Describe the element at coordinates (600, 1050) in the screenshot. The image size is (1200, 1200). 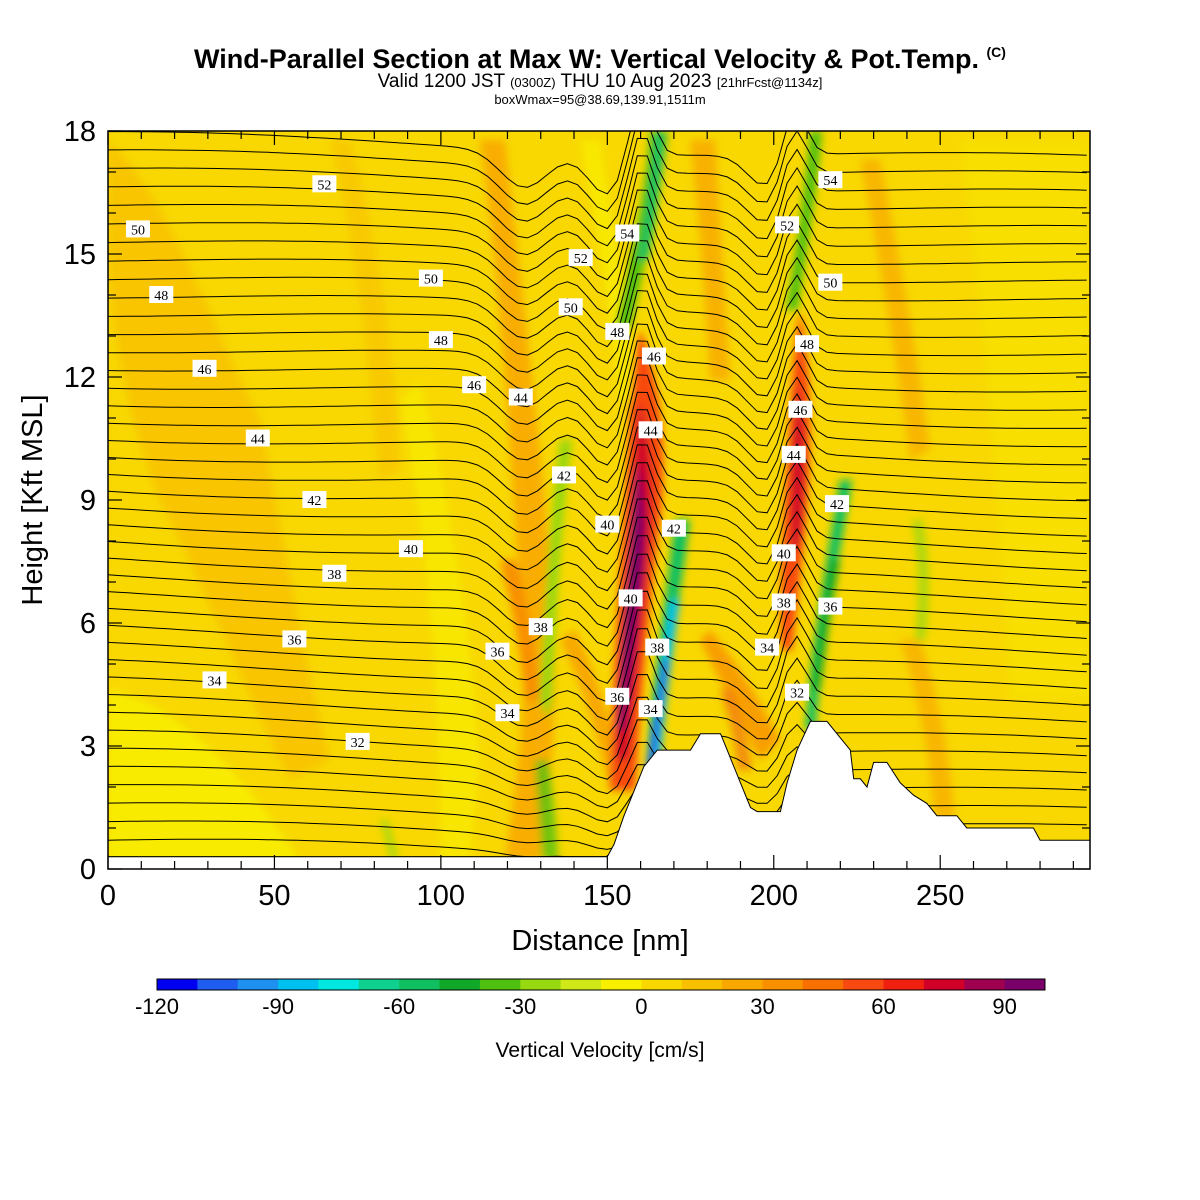
I see `colorbar-title: Vertical Velocity [cm/s]` at that location.